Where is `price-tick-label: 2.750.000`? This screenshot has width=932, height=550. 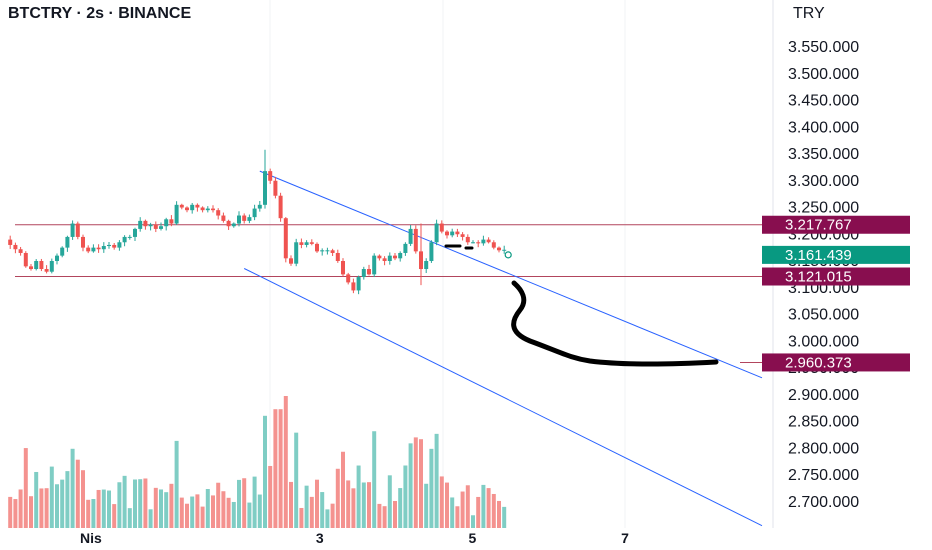 price-tick-label: 2.750.000 is located at coordinates (823, 475).